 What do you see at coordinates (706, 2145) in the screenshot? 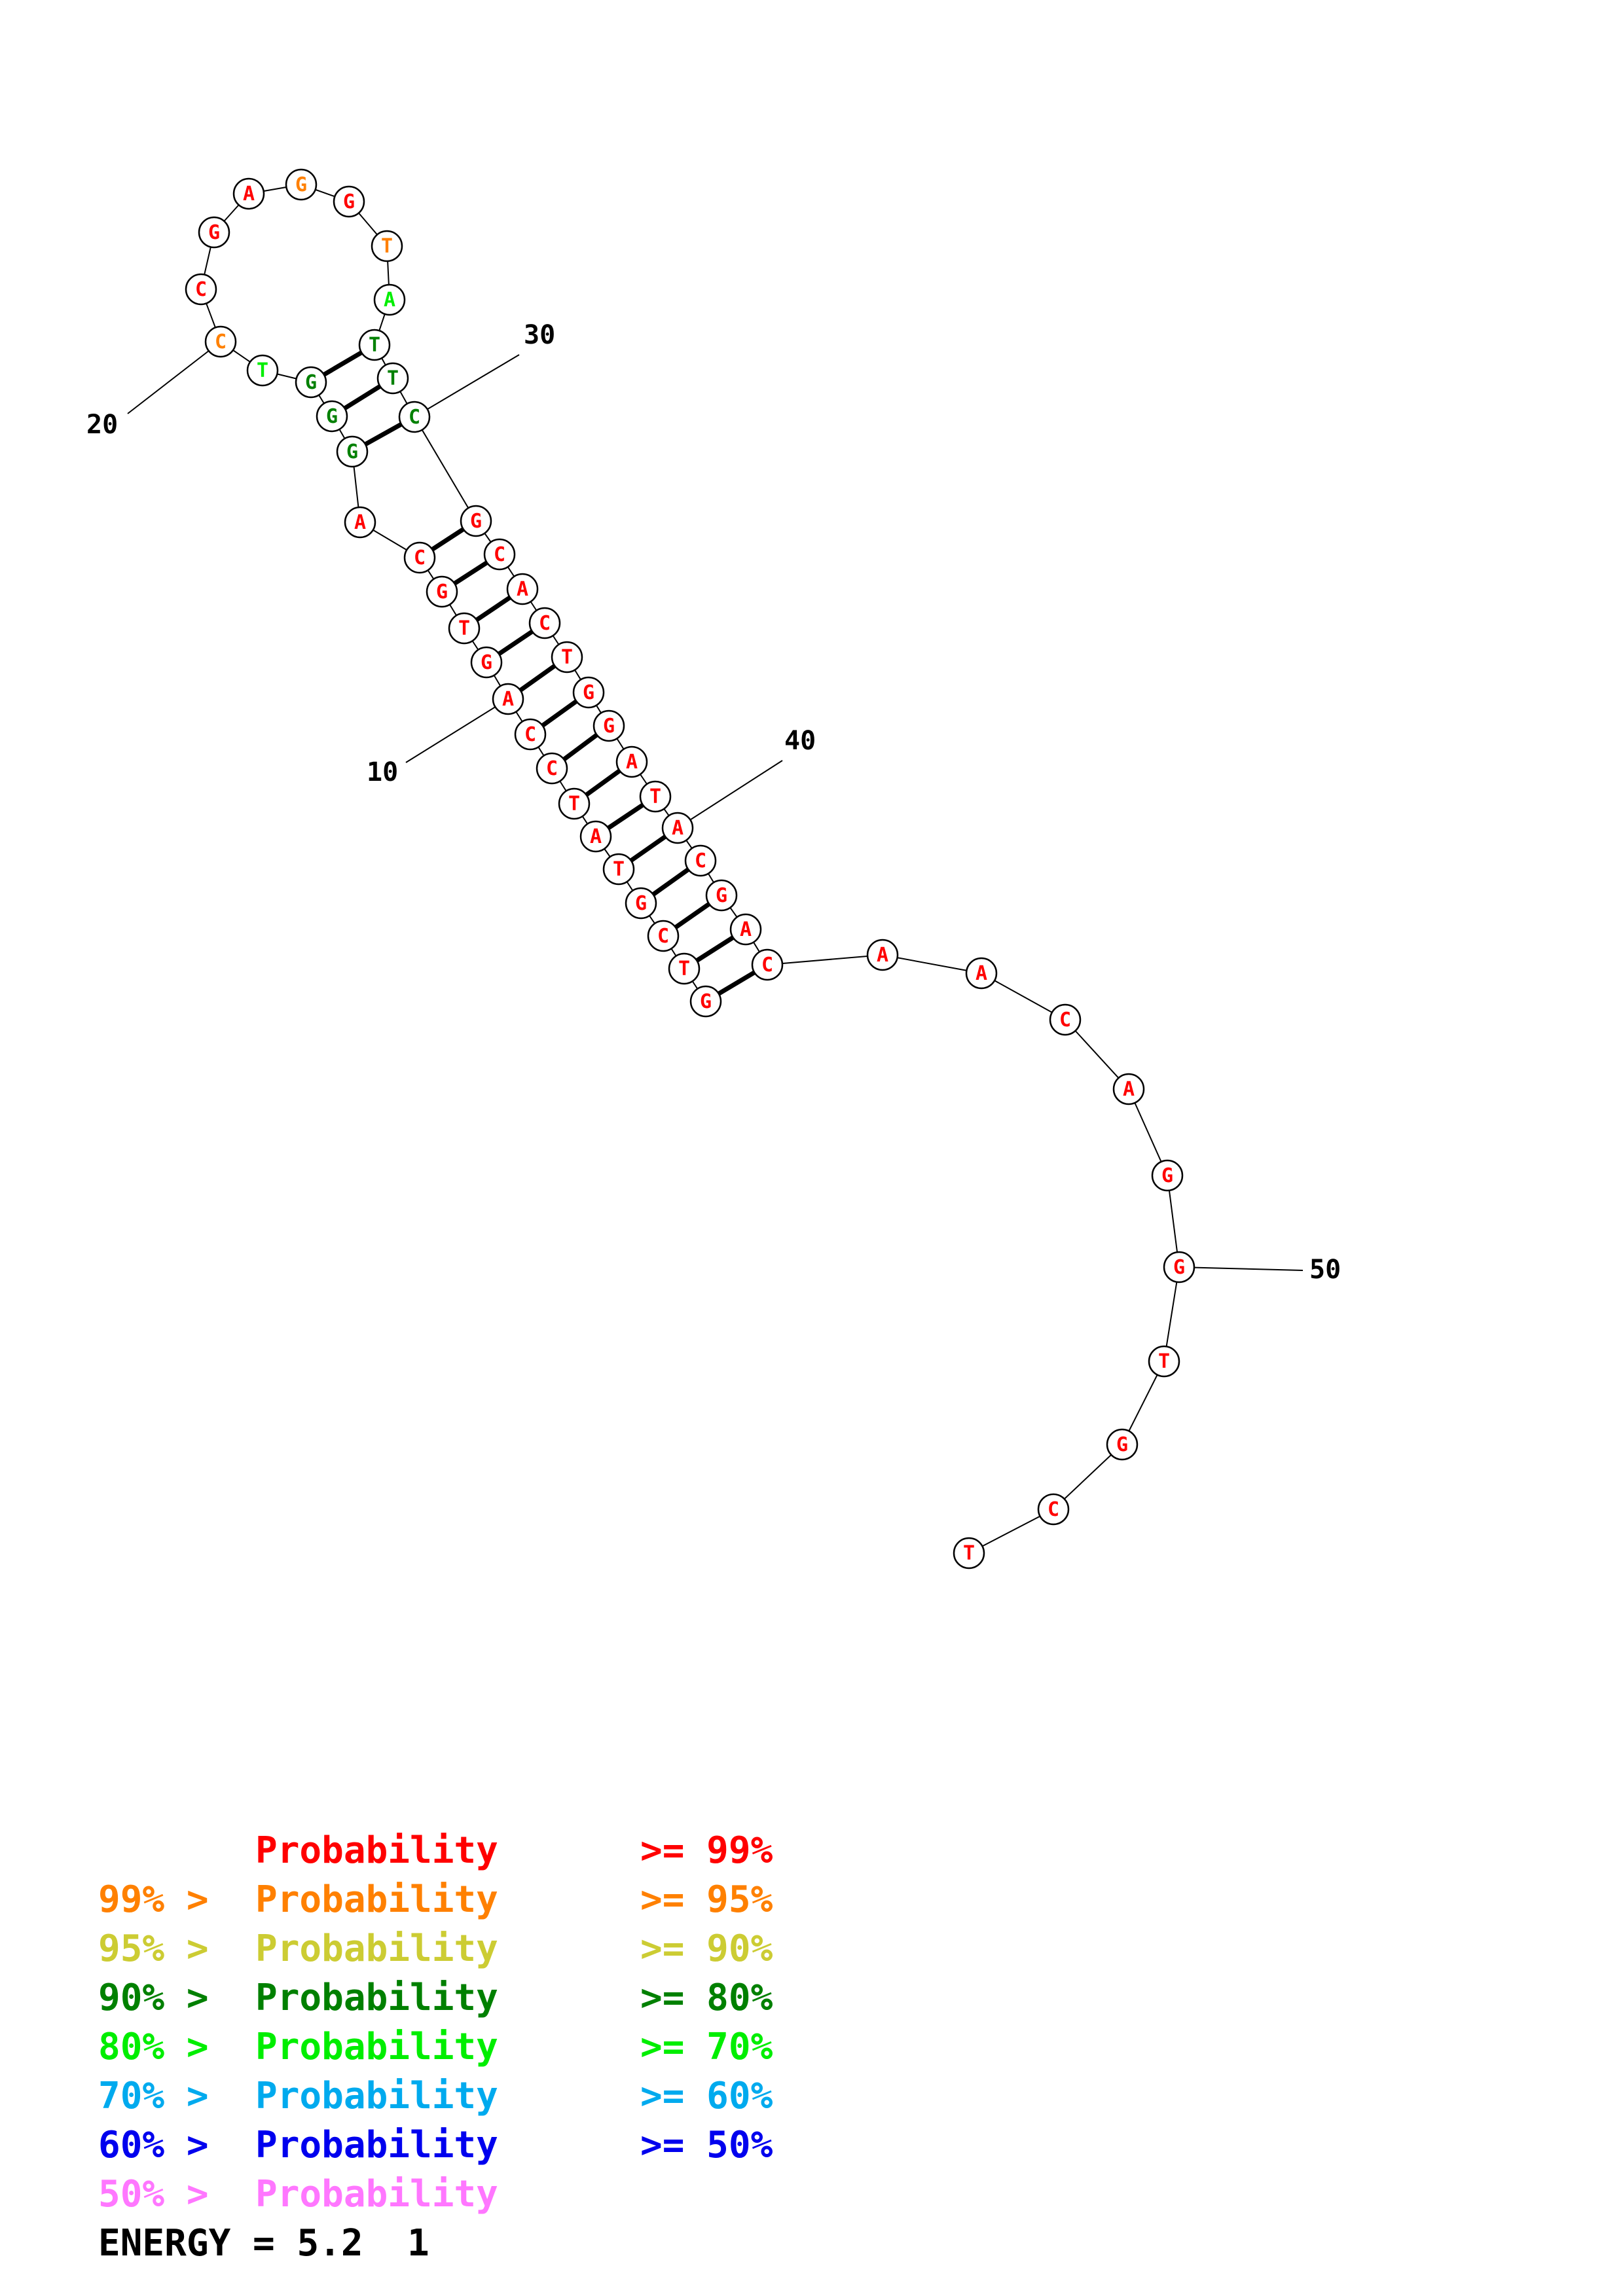
I see `legend-upper-bound: >= 50%` at bounding box center [706, 2145].